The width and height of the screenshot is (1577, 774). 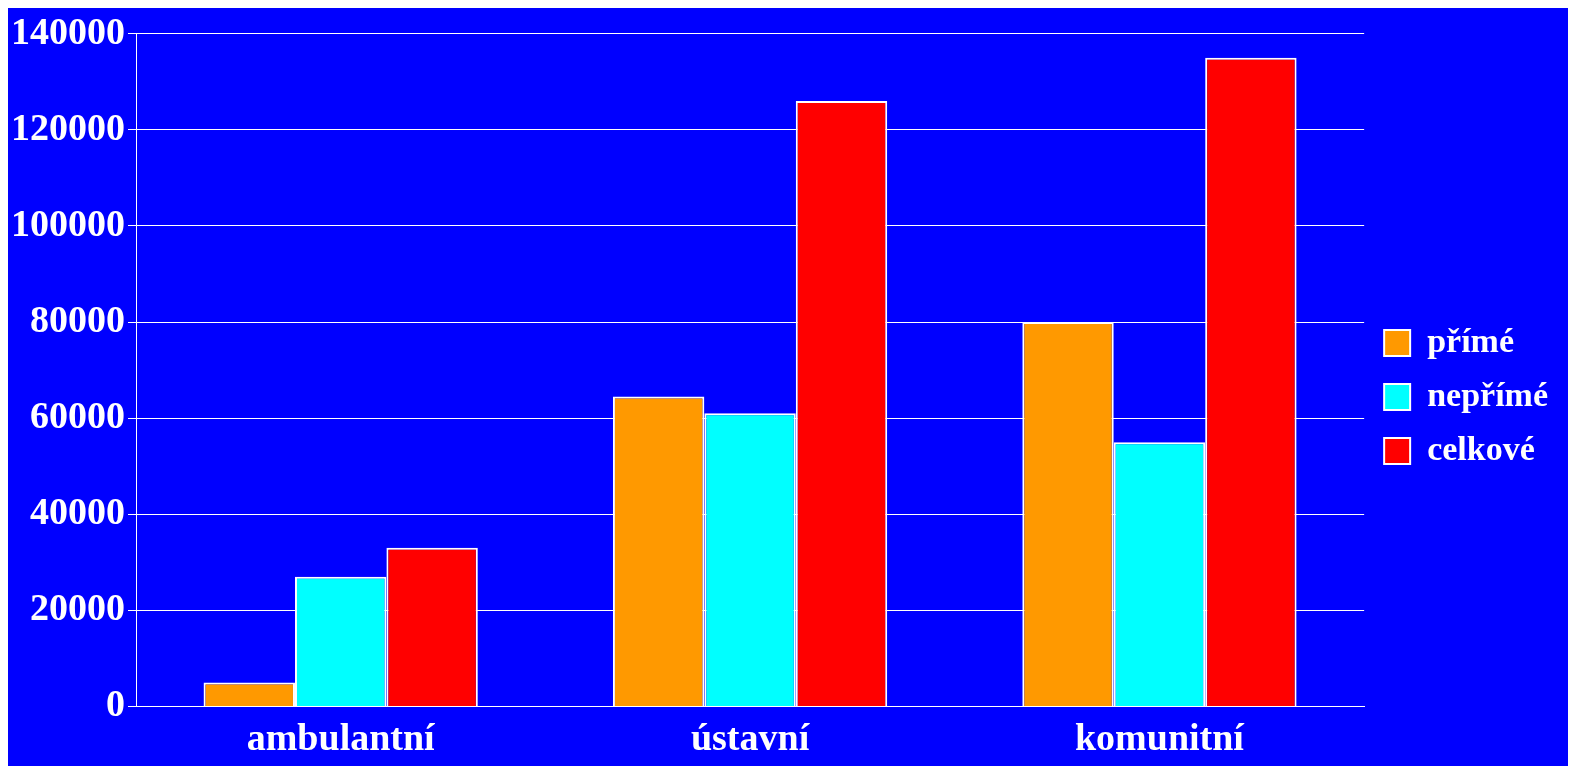 What do you see at coordinates (68, 222) in the screenshot?
I see `y-tick-label: 100000` at bounding box center [68, 222].